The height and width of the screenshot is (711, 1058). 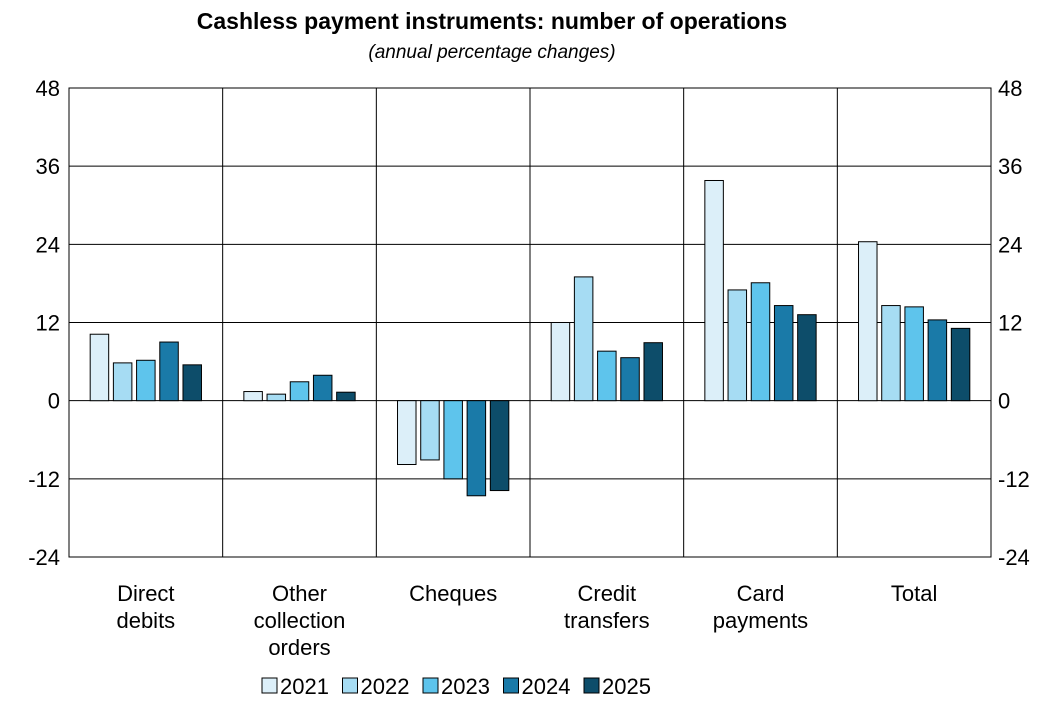 I want to click on category-label: Other collection orders, so click(x=300, y=620).